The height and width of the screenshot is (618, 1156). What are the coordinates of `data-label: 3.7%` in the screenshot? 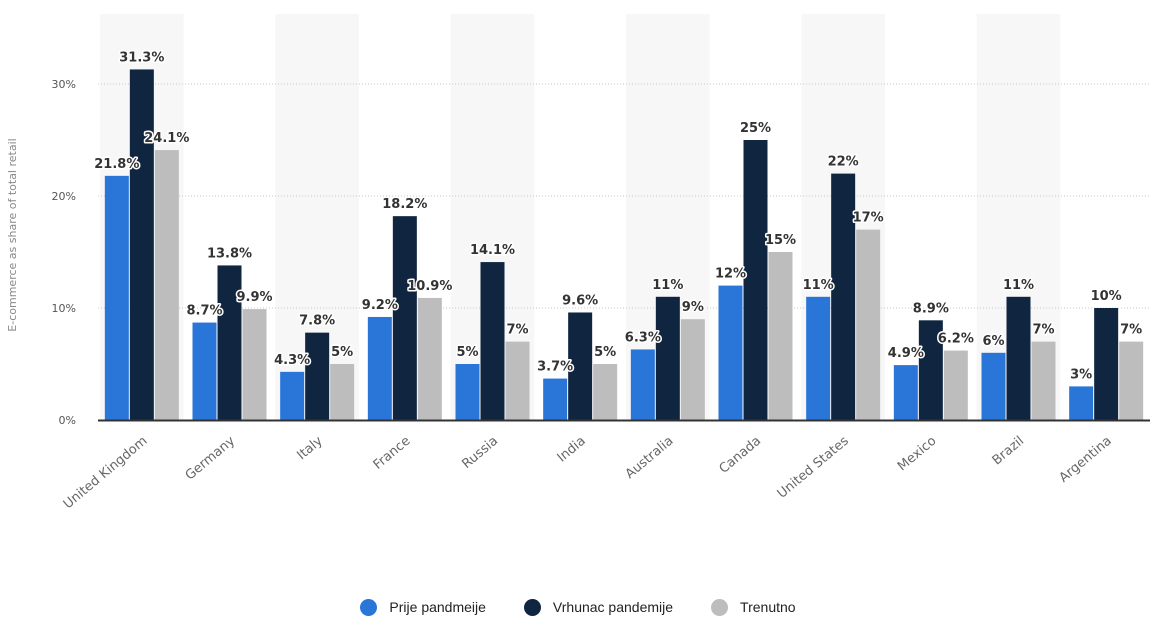 It's located at (555, 367).